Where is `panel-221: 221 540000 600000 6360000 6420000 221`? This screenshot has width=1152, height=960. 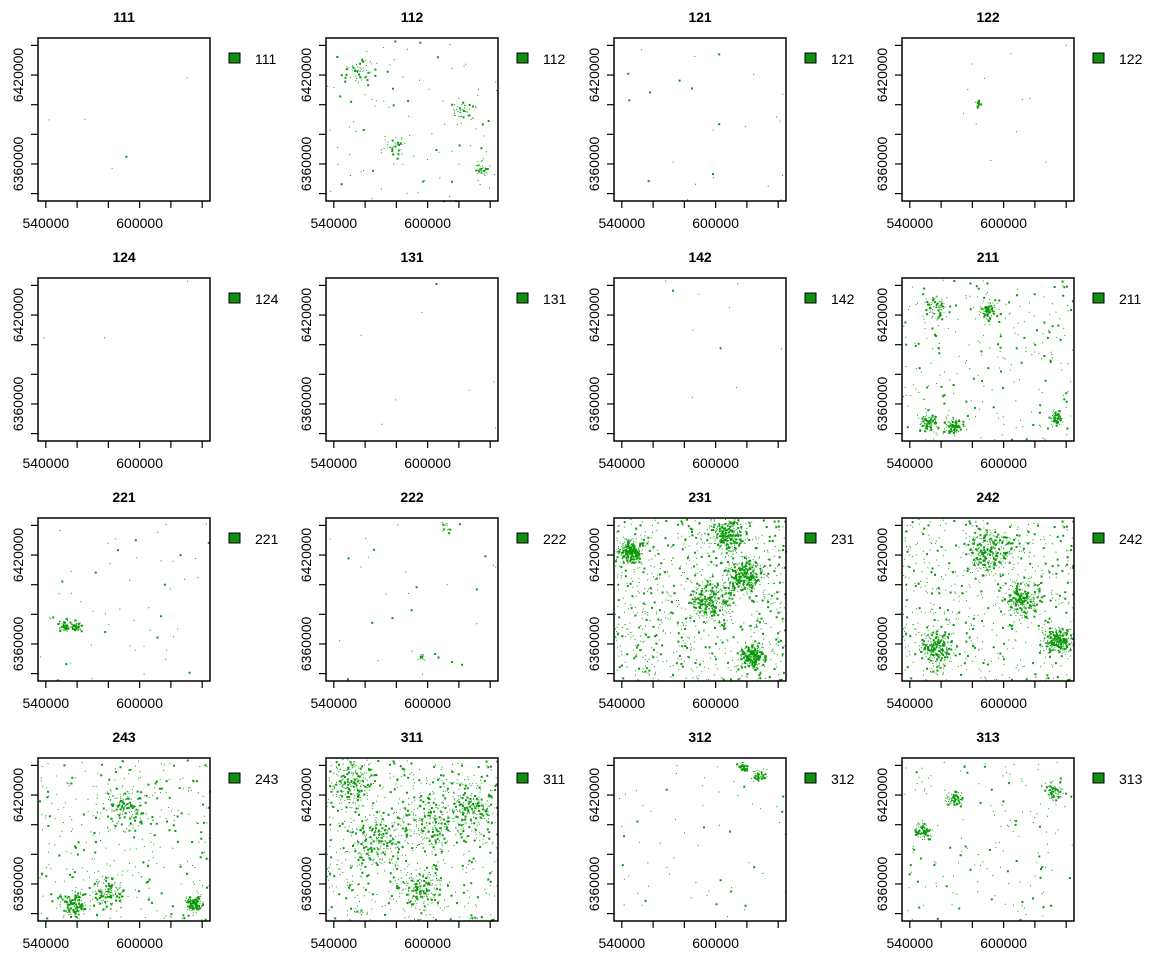
panel-221: 221 540000 600000 6360000 6420000 221 is located at coordinates (144, 600).